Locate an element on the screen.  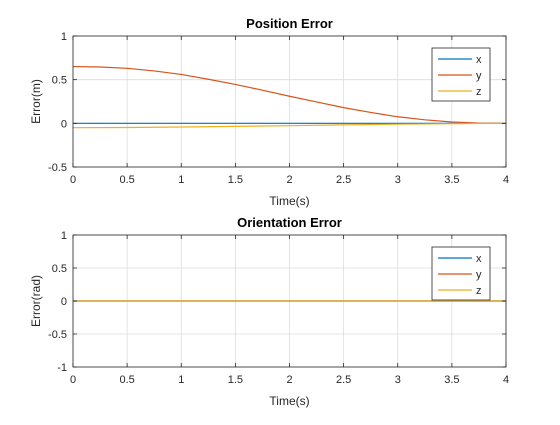
chart-1-y-tick-label: 0.5 is located at coordinates (59, 81).